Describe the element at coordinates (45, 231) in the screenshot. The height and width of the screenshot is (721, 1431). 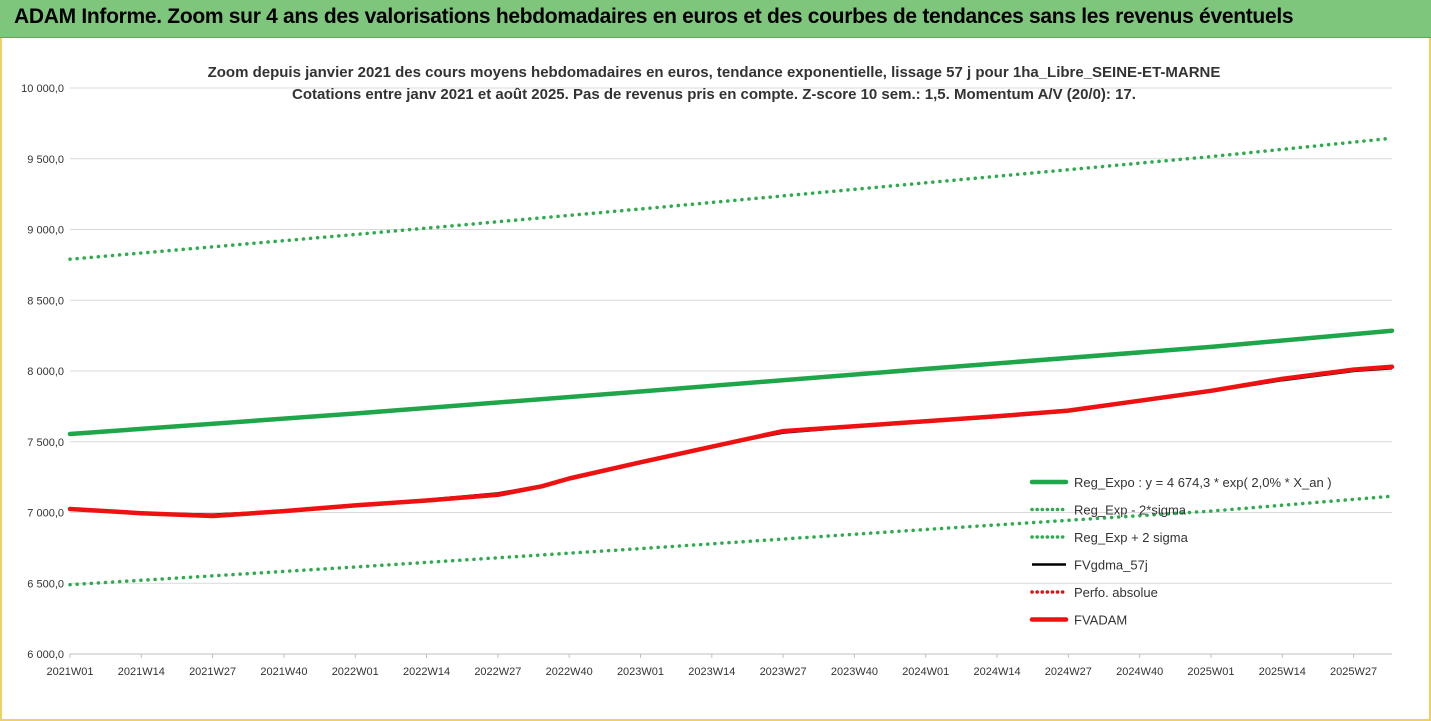
I see `y-tick-label: 9 000,0` at that location.